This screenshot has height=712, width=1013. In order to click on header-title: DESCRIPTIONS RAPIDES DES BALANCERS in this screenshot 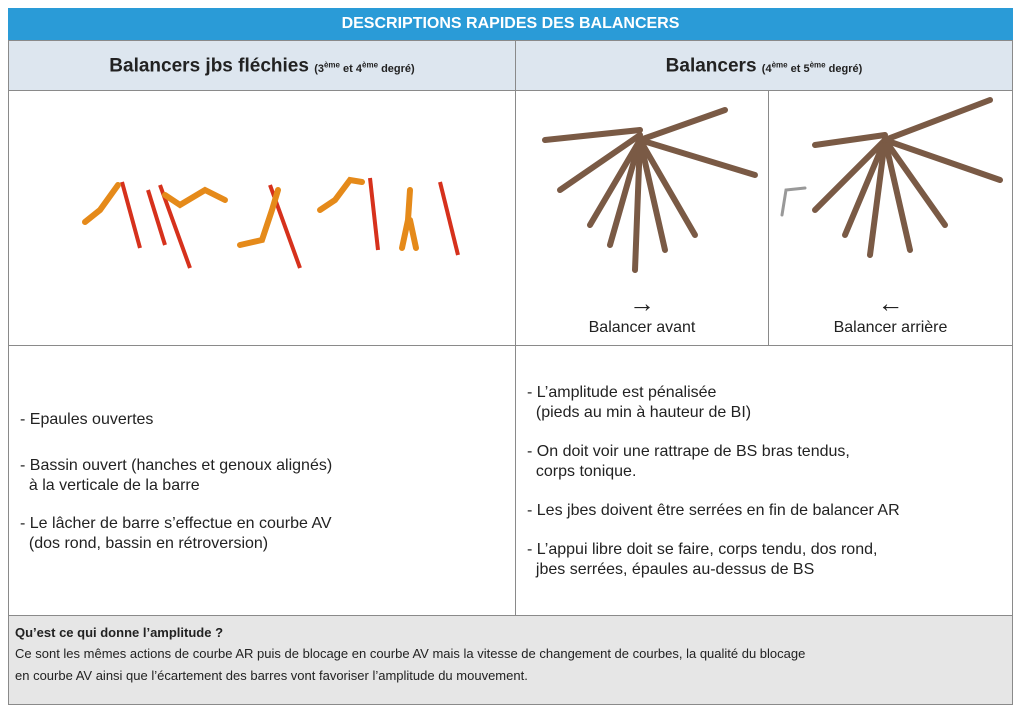, I will do `click(510, 23)`.